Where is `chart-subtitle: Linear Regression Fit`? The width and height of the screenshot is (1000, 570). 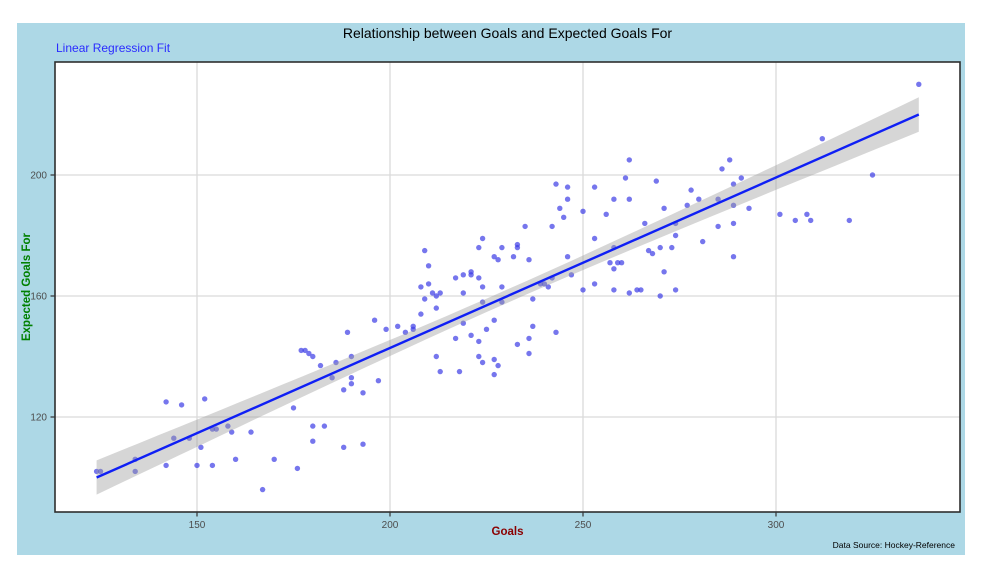 chart-subtitle: Linear Regression Fit is located at coordinates (113, 48).